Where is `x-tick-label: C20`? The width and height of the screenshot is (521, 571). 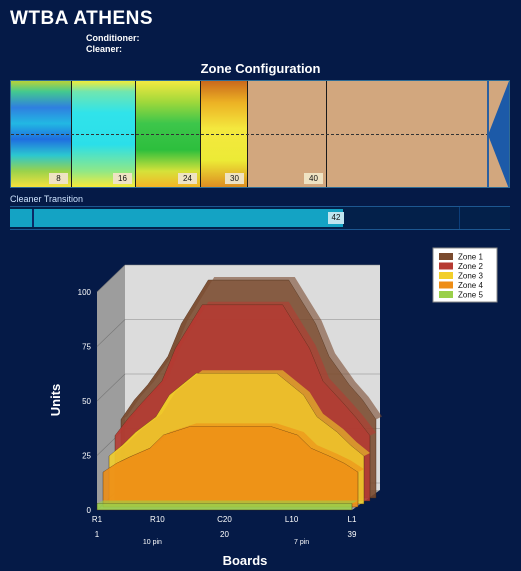
x-tick-label: C20 is located at coordinates (224, 519).